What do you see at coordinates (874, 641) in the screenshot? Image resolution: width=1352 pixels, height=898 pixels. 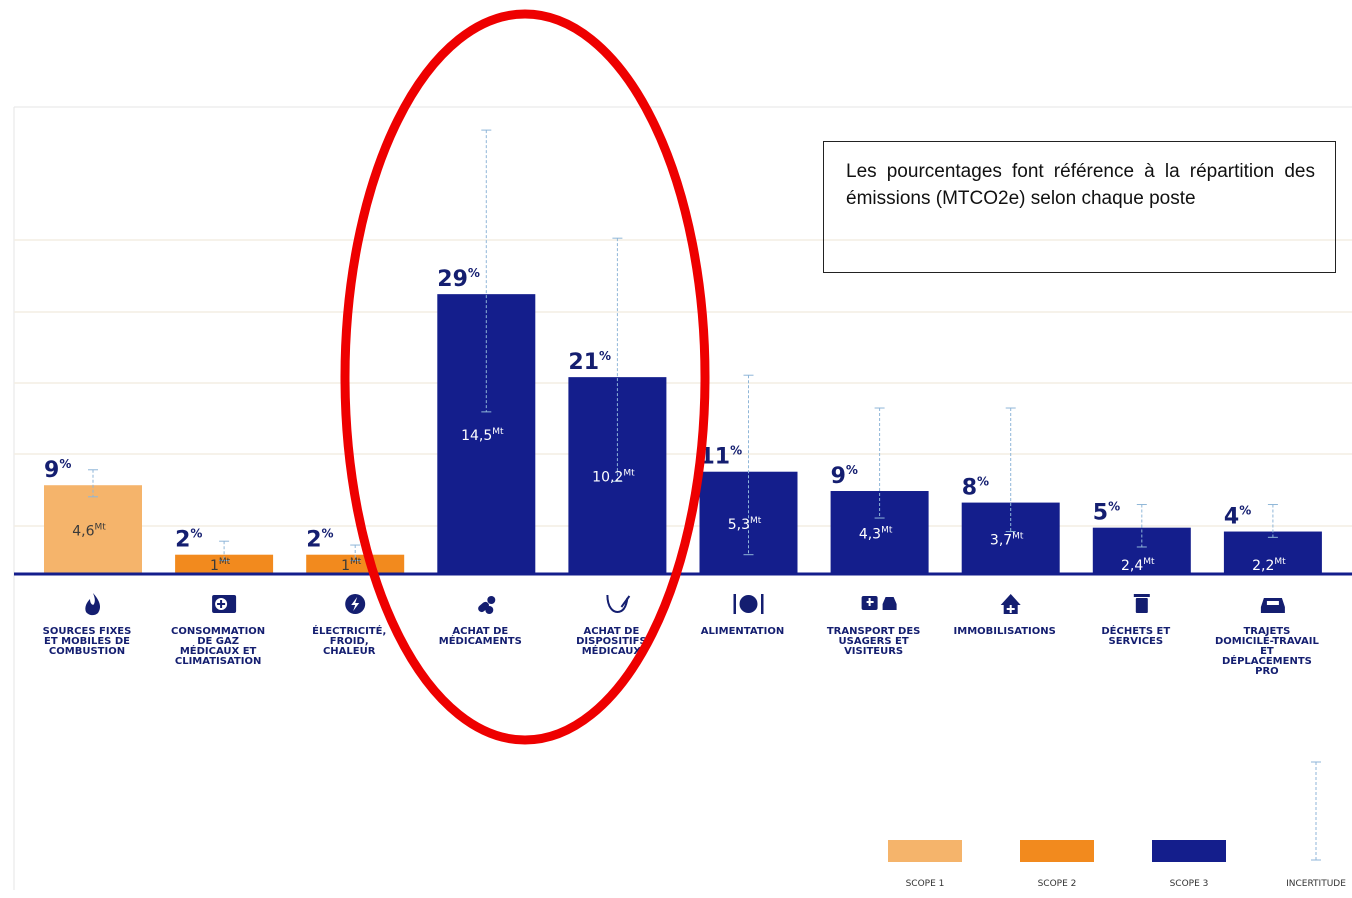 I see `category-label-transport: TRANSPORT DES USAGERS ET VISITEURS` at bounding box center [874, 641].